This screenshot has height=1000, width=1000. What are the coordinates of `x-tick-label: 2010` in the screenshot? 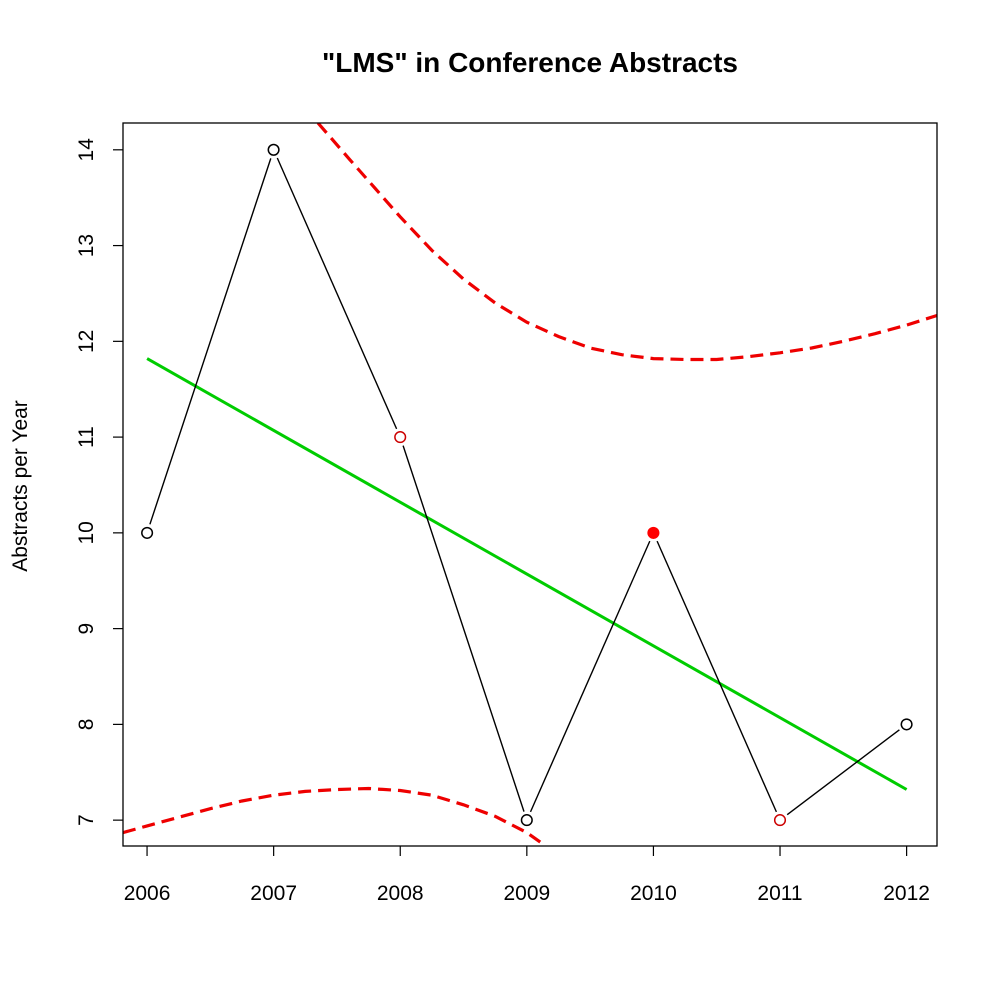 It's located at (653, 893).